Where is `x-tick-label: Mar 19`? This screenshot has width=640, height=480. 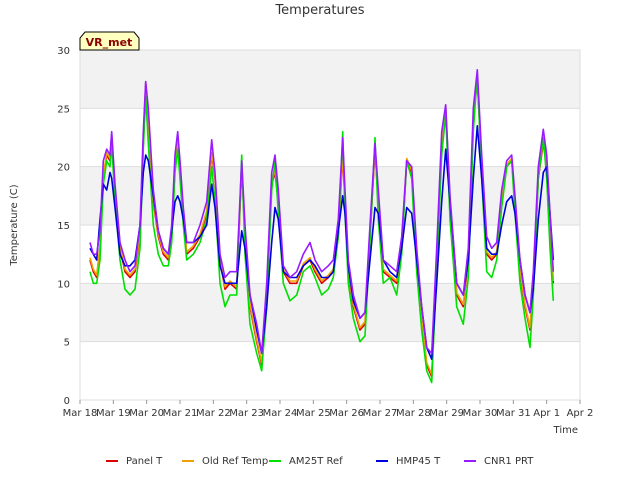
x-tick-label: Mar 19 is located at coordinates (113, 413).